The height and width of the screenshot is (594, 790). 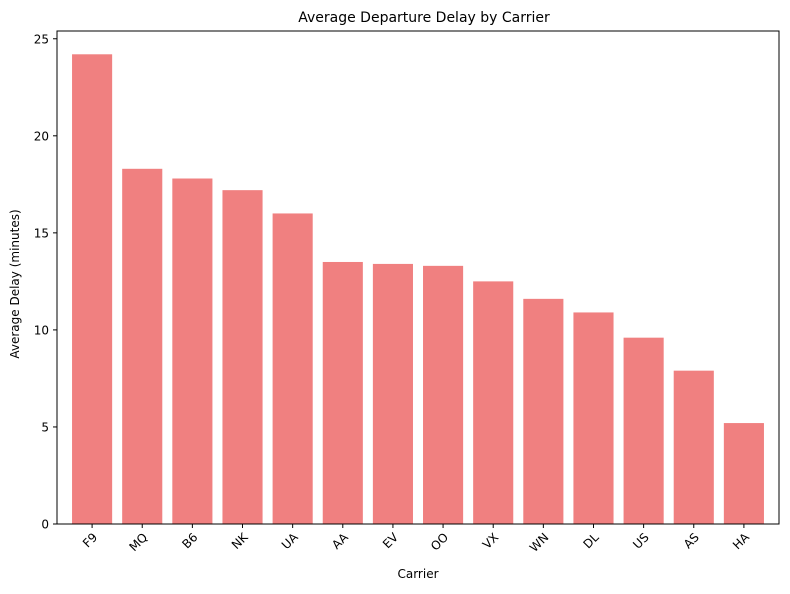 What do you see at coordinates (641, 541) in the screenshot?
I see `x-tick-label: US` at bounding box center [641, 541].